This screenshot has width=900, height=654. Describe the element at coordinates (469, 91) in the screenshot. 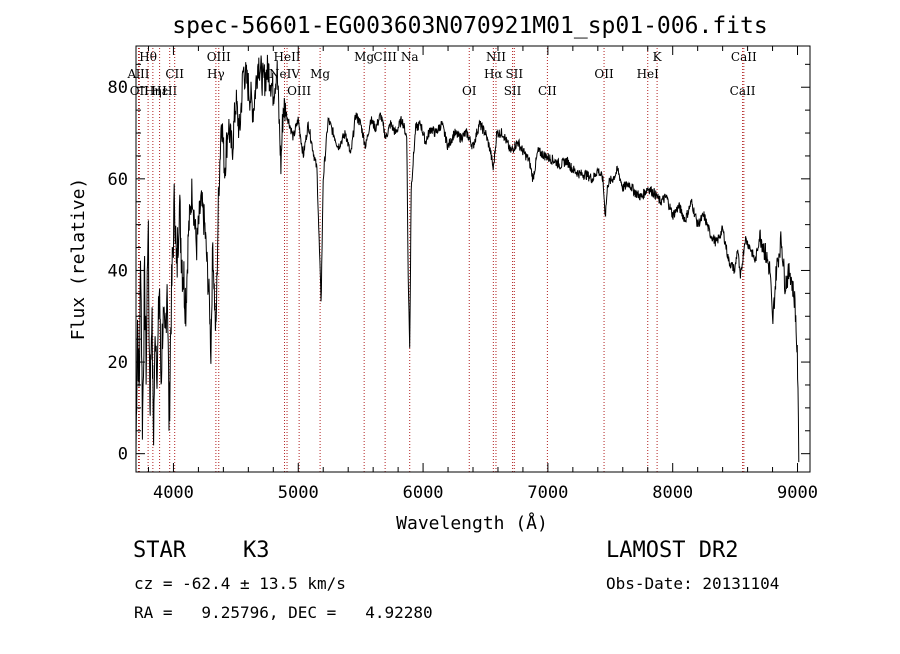

I see `line-marker-label: OI` at that location.